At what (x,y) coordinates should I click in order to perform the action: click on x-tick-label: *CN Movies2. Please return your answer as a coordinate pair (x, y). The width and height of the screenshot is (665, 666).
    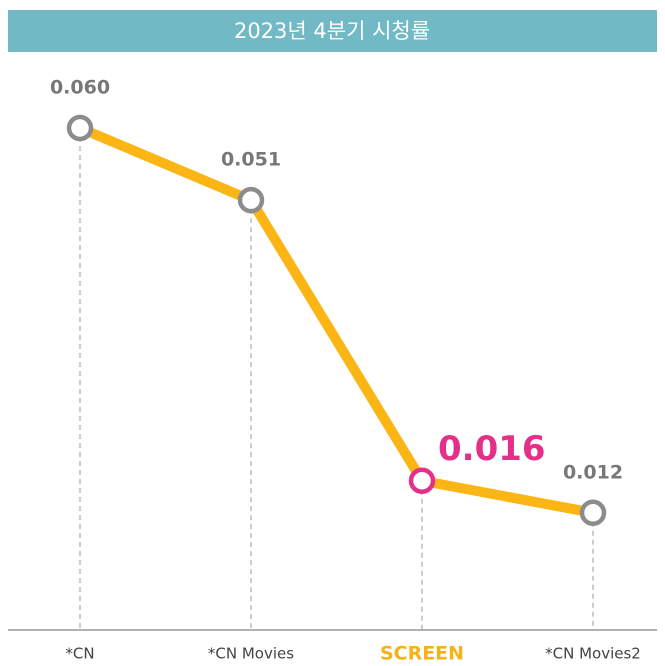
    Looking at the image, I should click on (593, 654).